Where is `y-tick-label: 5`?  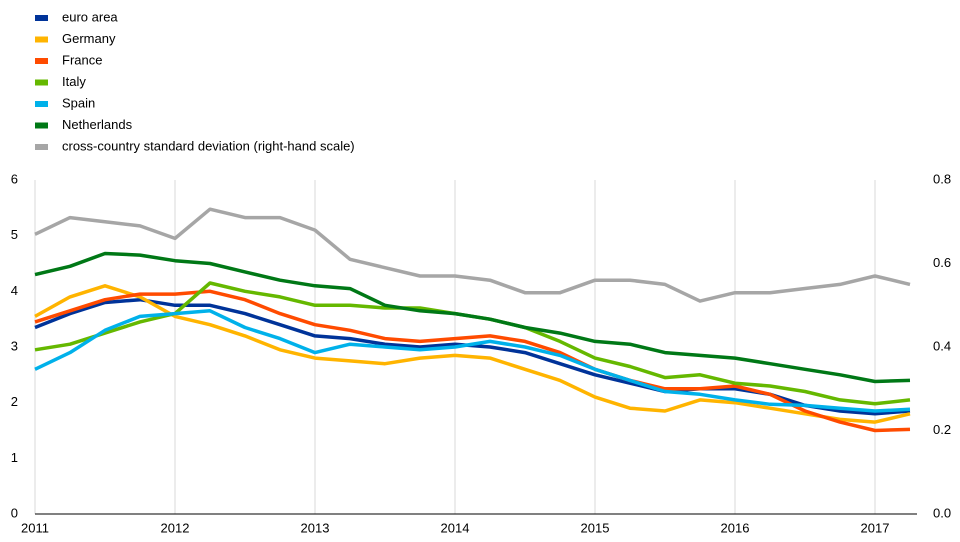 y-tick-label: 5 is located at coordinates (14, 234).